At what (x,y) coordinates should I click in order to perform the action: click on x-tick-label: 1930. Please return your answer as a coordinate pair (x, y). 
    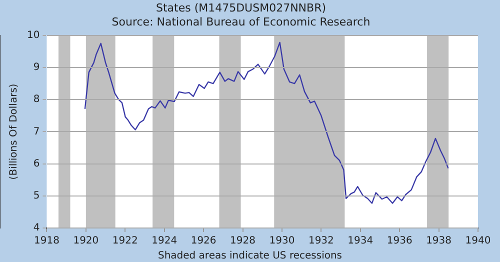
    Looking at the image, I should click on (282, 241).